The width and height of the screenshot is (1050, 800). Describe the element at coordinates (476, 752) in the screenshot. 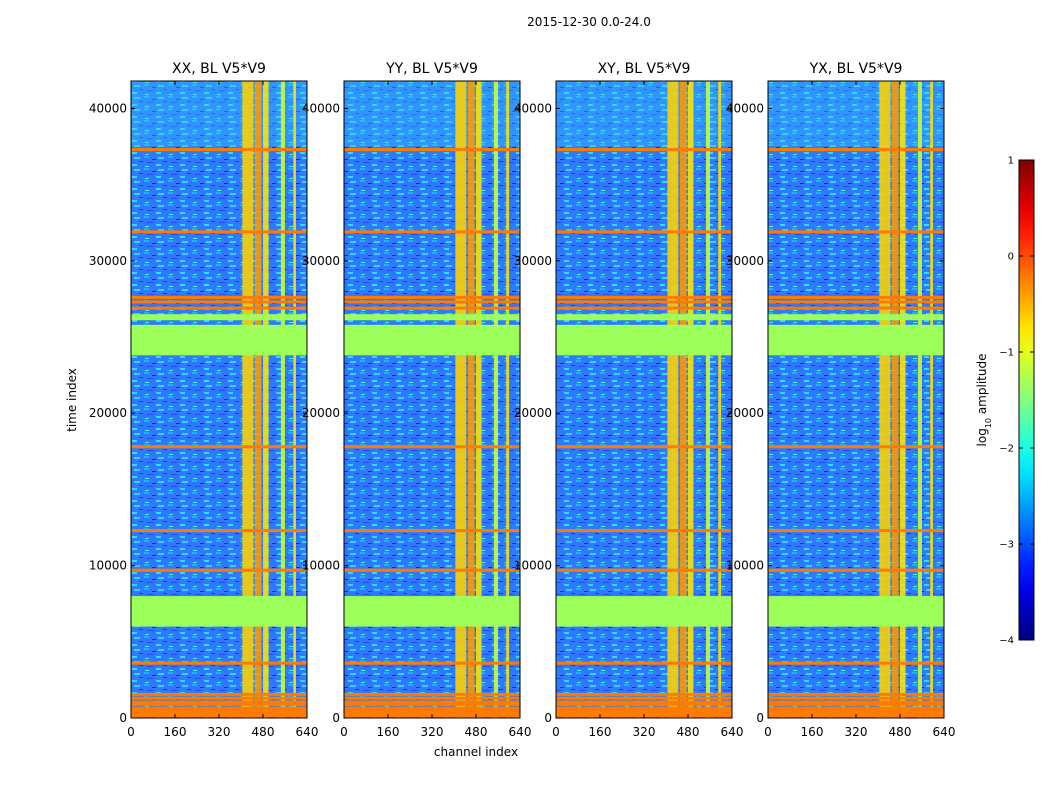

I see `x-axis-label: channel index` at that location.